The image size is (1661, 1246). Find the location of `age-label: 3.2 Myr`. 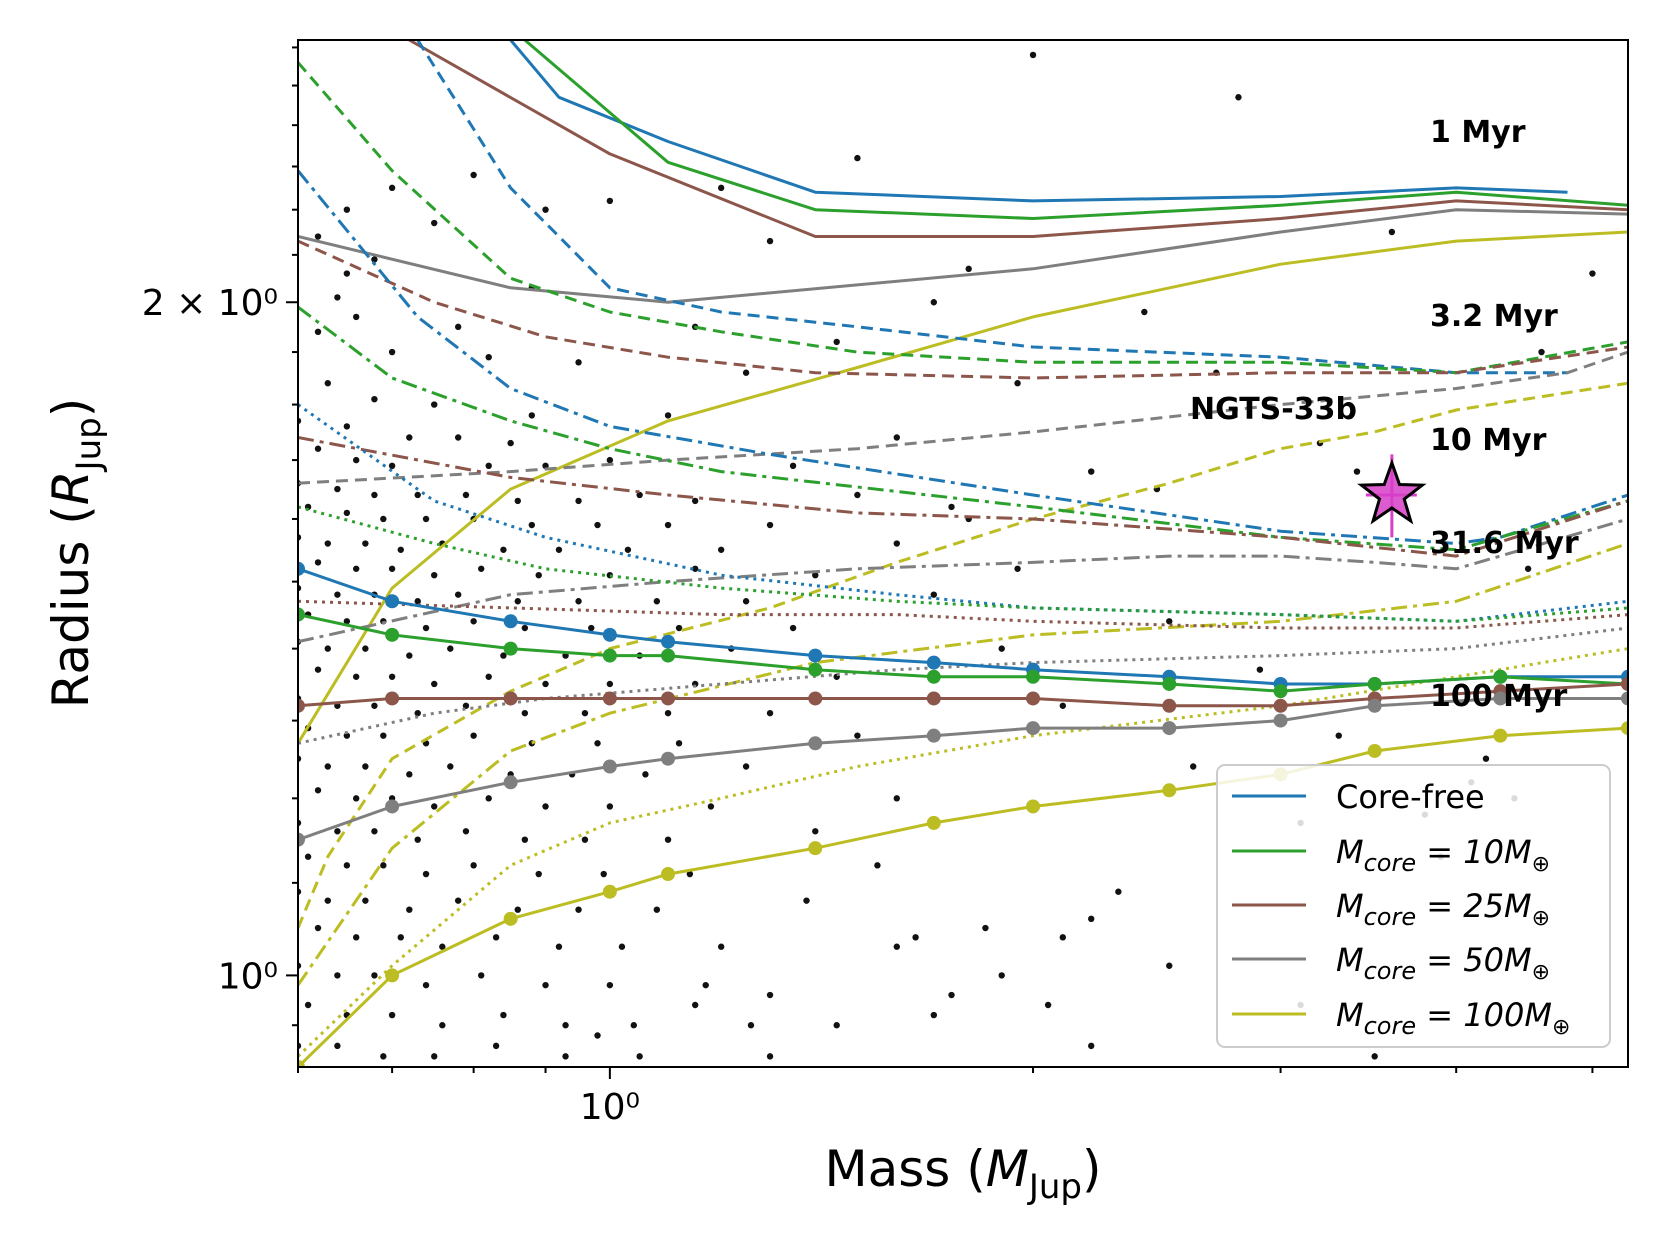

age-label: 3.2 Myr is located at coordinates (1494, 316).